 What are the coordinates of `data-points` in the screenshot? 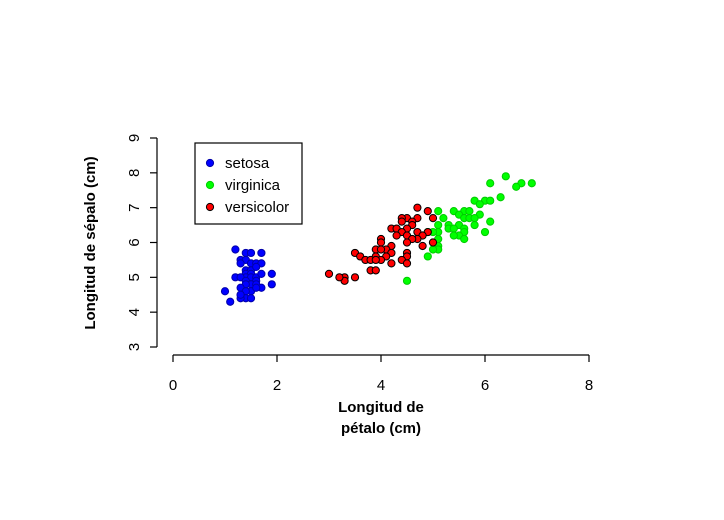 It's located at (378, 239).